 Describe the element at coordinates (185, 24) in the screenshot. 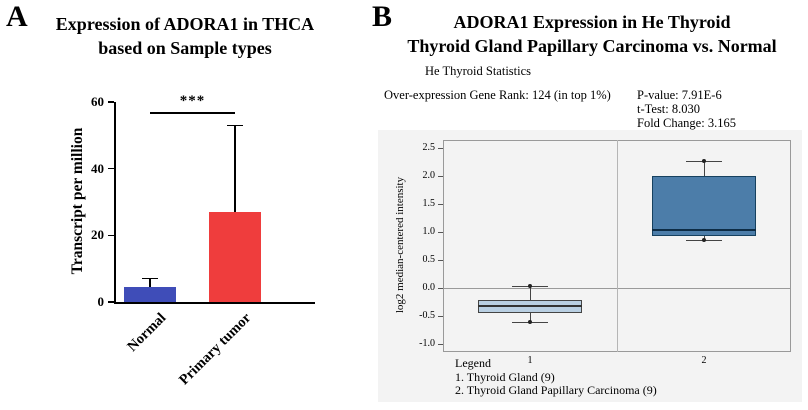

I see `panel-a-title-line1: Expression of ADORA1 in THCA` at that location.